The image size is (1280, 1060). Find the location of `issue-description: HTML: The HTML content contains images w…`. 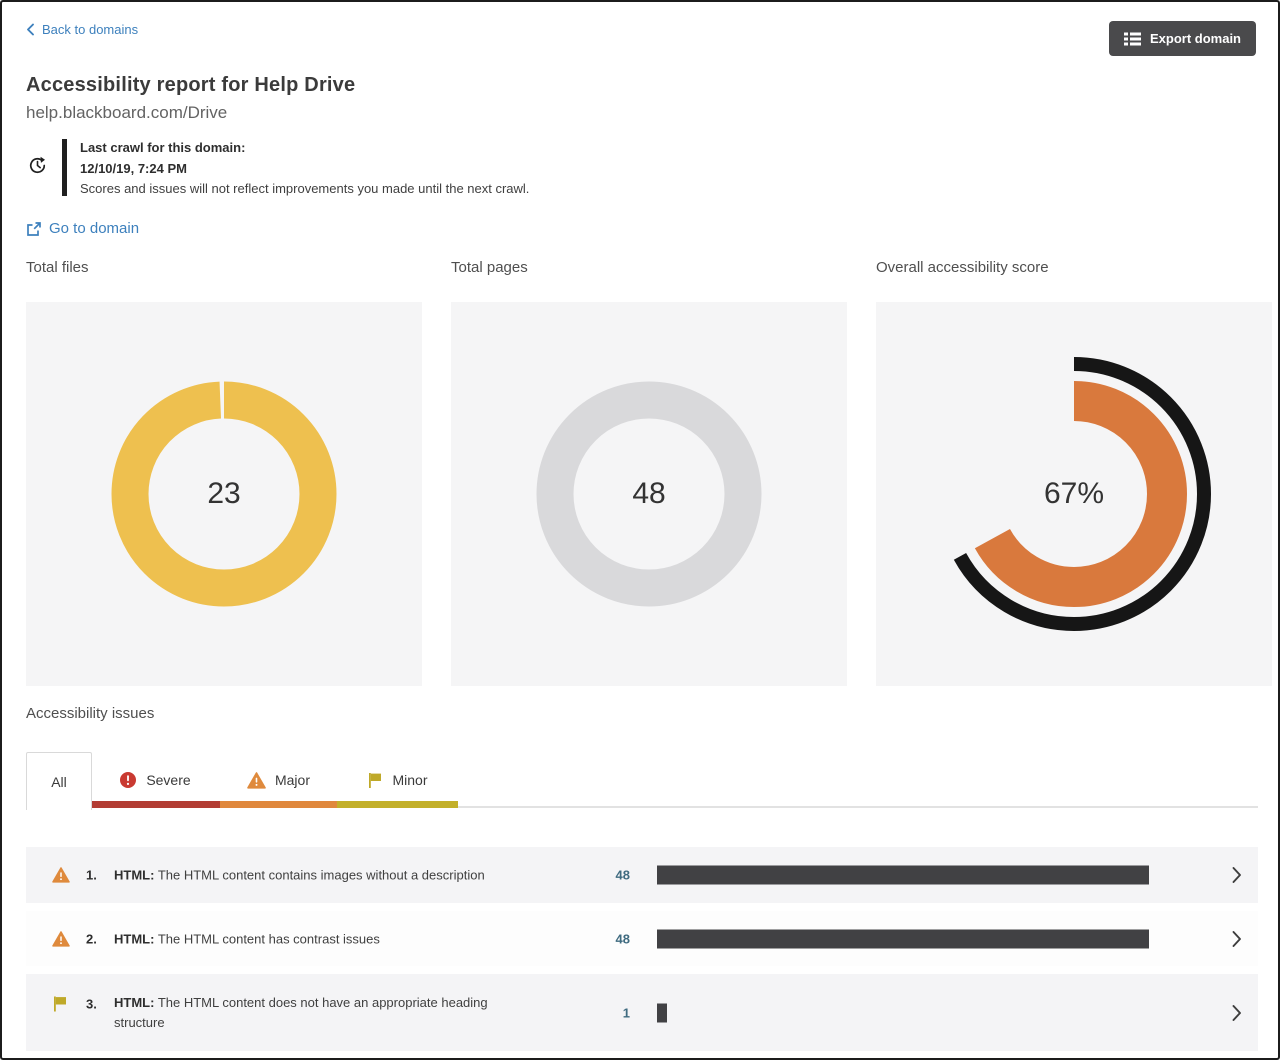

issue-description: HTML: The HTML content contains images w… is located at coordinates (299, 875).